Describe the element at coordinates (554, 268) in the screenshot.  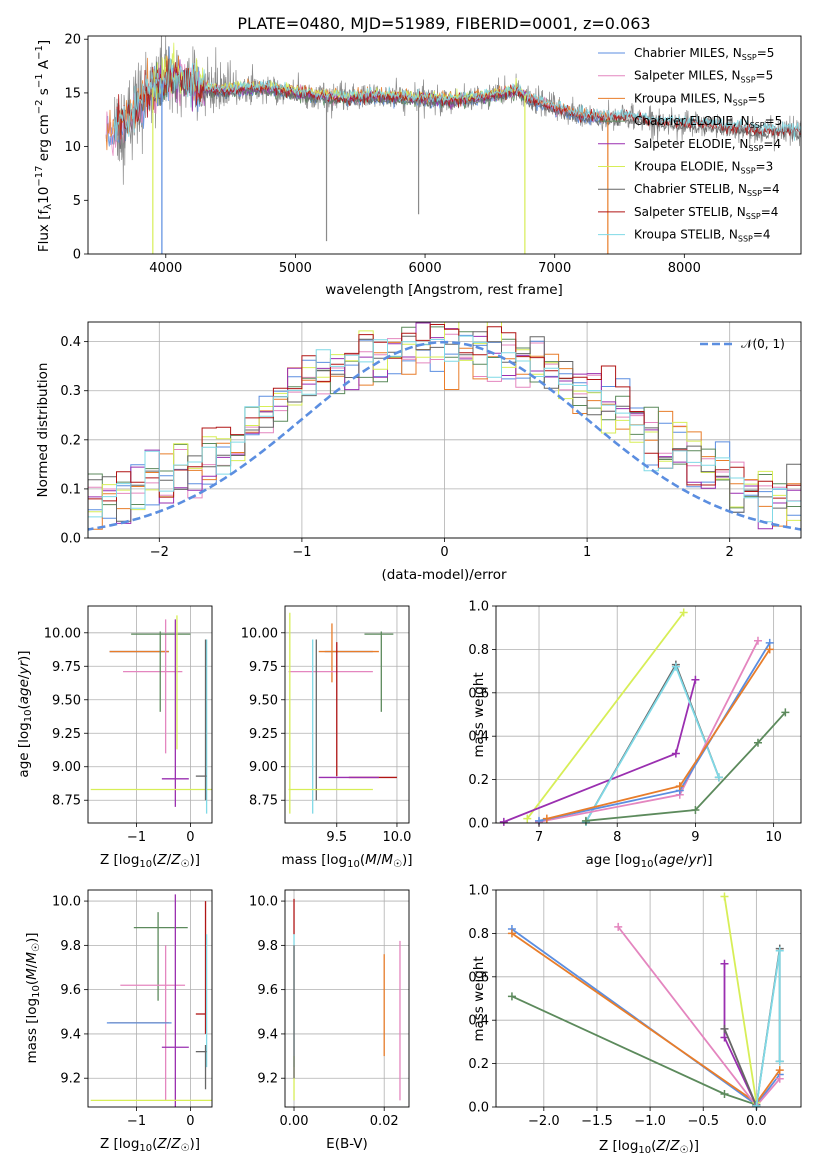
I see `spectrum-xtick-label: 7000` at that location.